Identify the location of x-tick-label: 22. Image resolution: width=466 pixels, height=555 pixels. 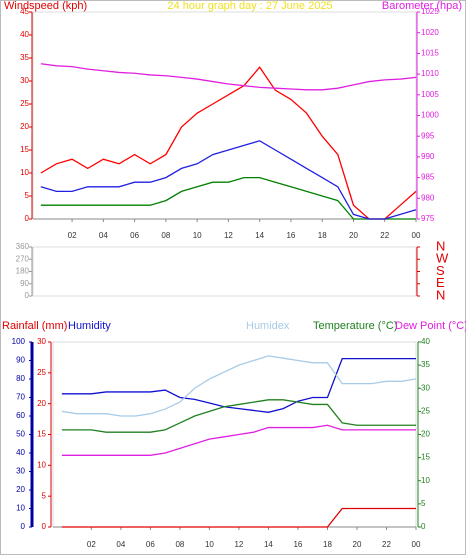
(386, 544).